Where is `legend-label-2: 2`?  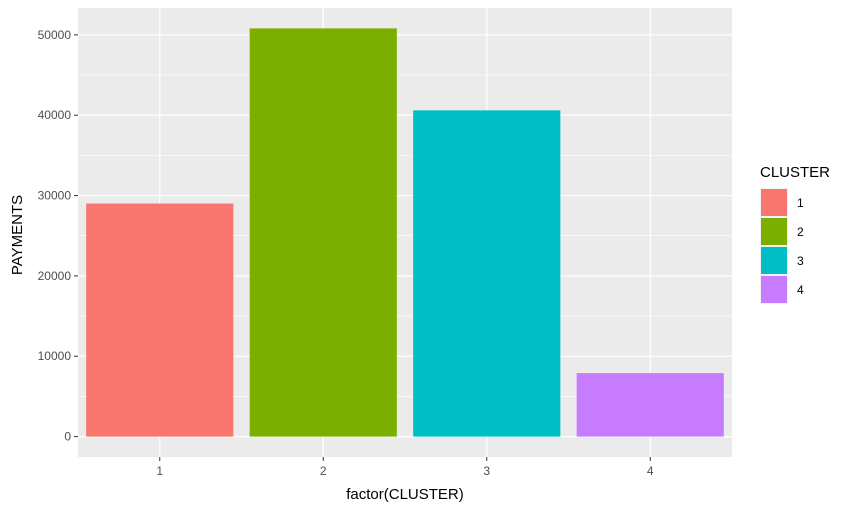
legend-label-2: 2 is located at coordinates (800, 232).